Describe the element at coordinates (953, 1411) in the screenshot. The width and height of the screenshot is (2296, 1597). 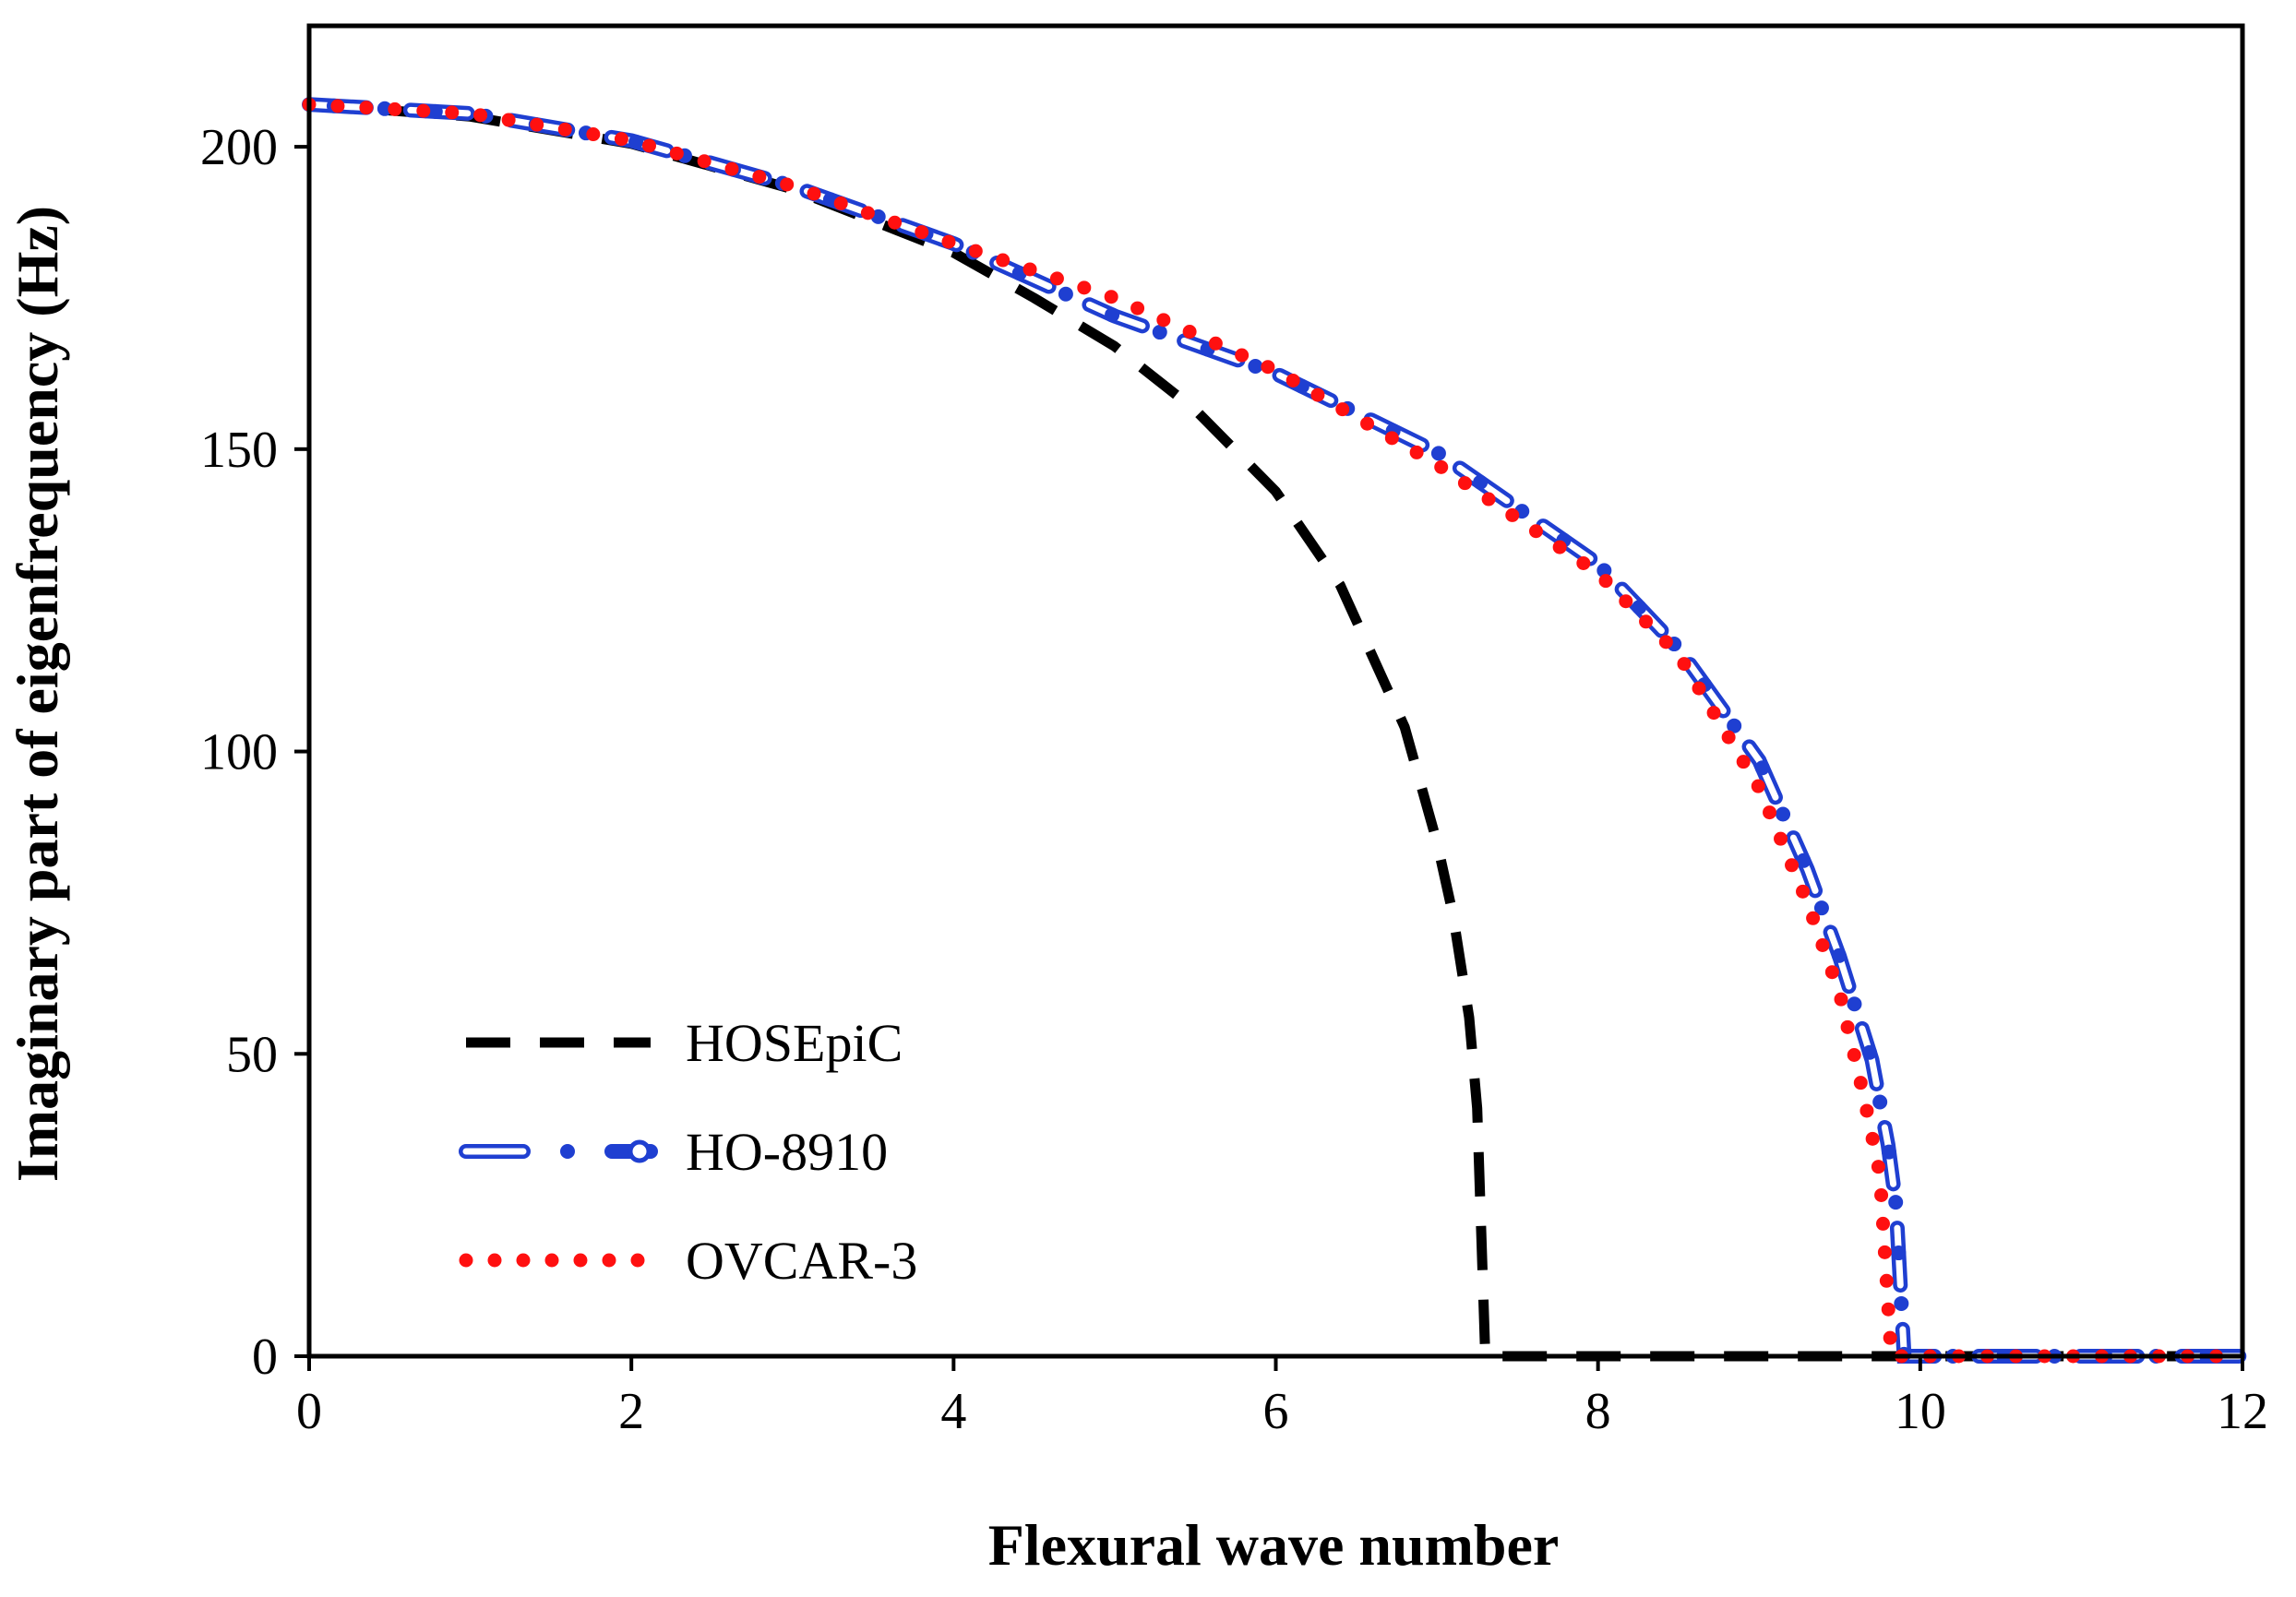
I see `x-tick-label: 4` at that location.